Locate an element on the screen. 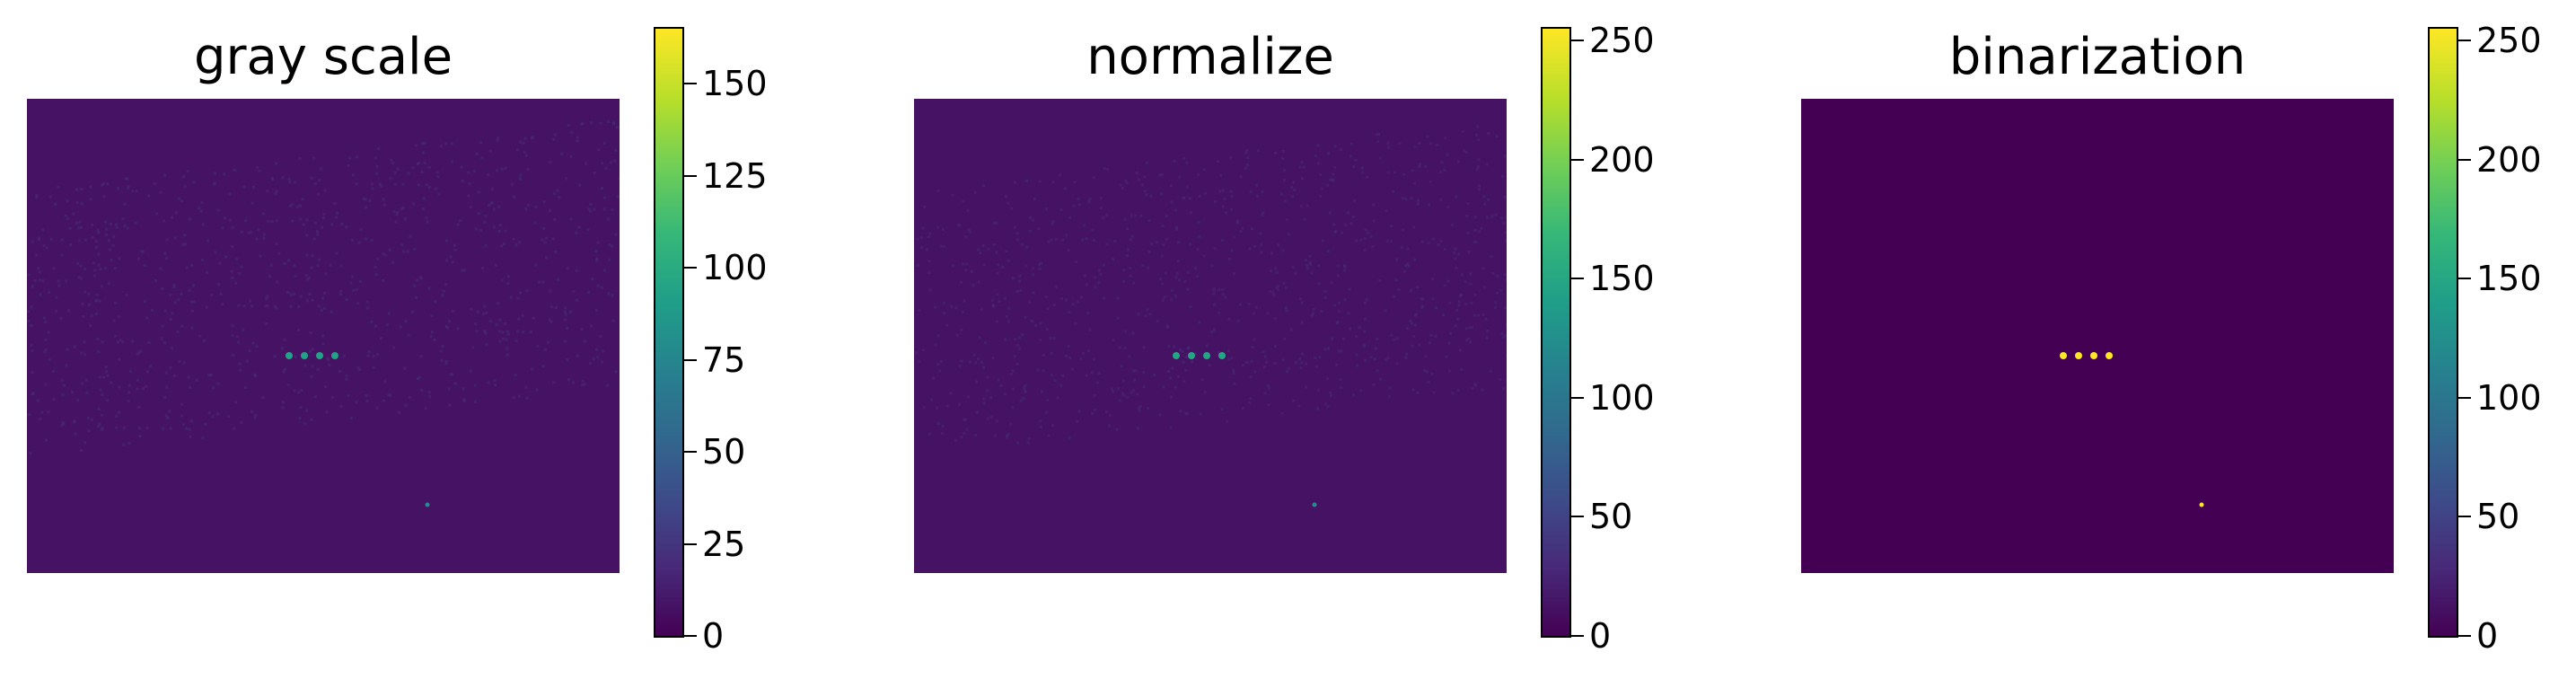 The image size is (2576, 688). colorbar-tick-label: 250 is located at coordinates (2509, 41).